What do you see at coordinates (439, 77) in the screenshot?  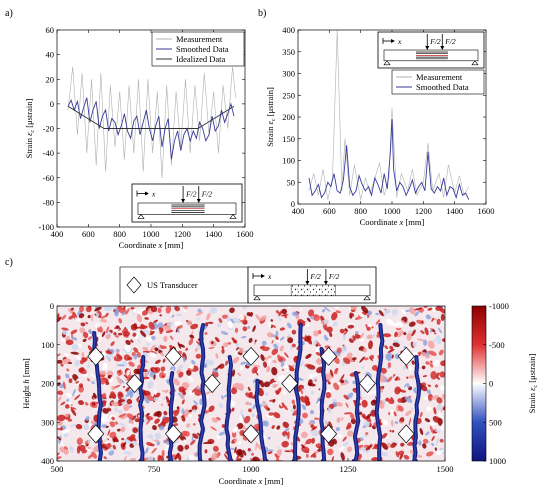 I see `legend-entry: Measurement` at bounding box center [439, 77].